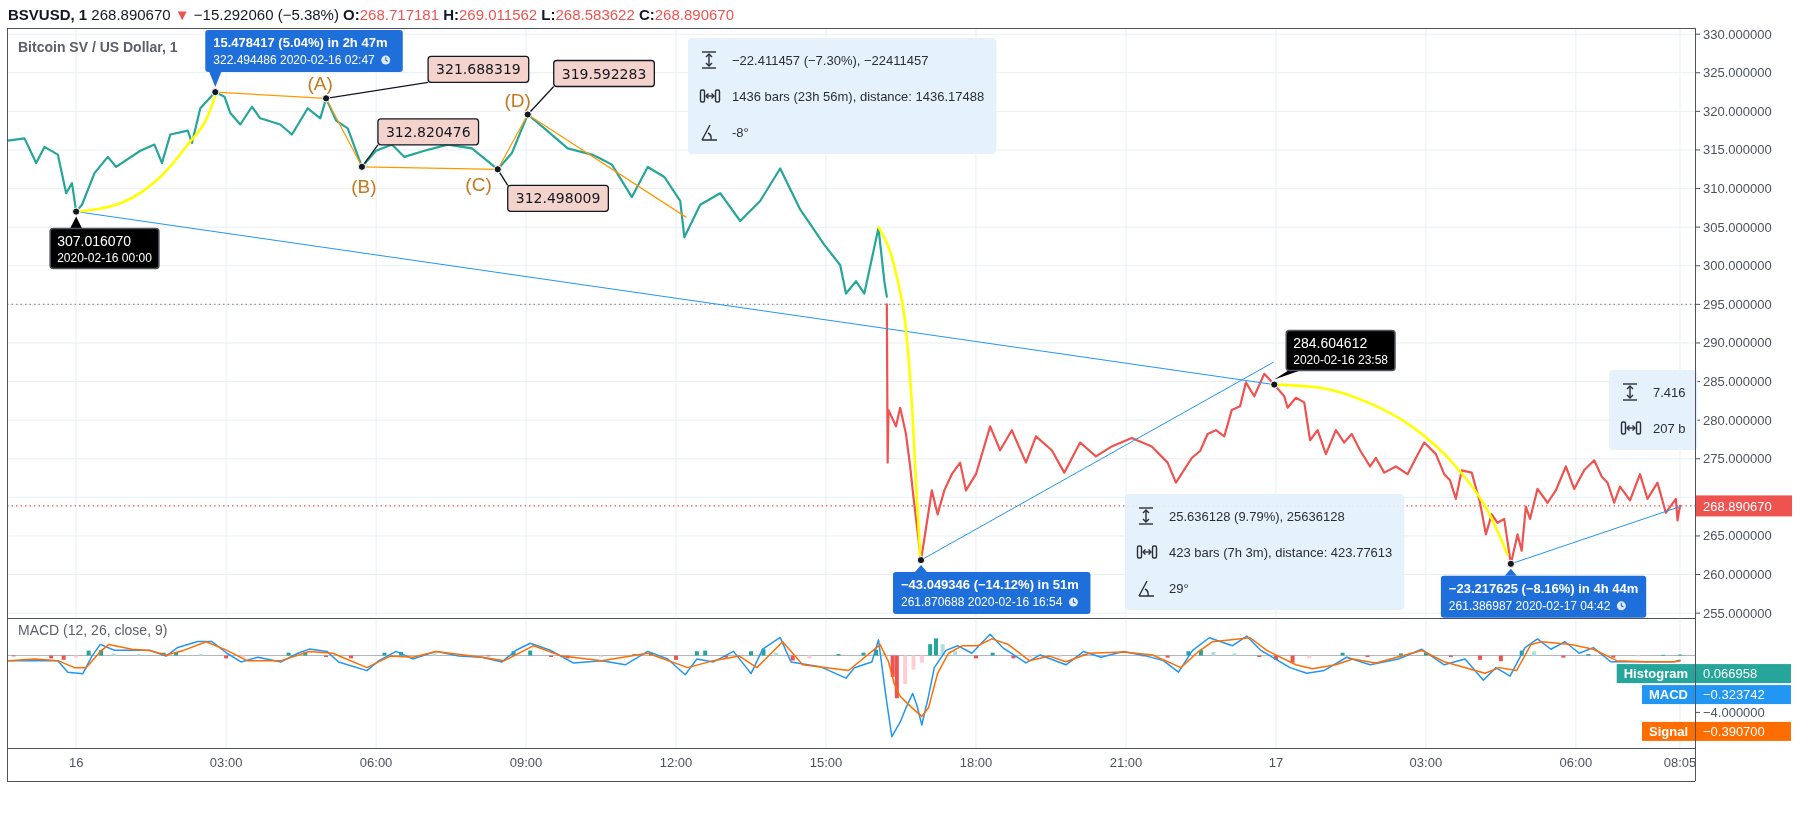  What do you see at coordinates (1281, 552) in the screenshot?
I see `text: 25.636128 (9.79%), 25636128 423 bars (7h 3m), distance: 423.77613 29°` at bounding box center [1281, 552].